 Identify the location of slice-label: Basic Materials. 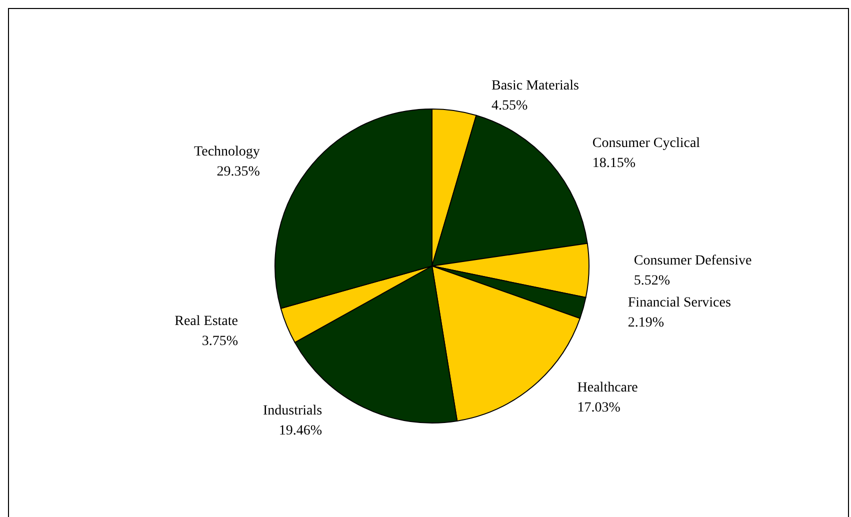
(535, 86).